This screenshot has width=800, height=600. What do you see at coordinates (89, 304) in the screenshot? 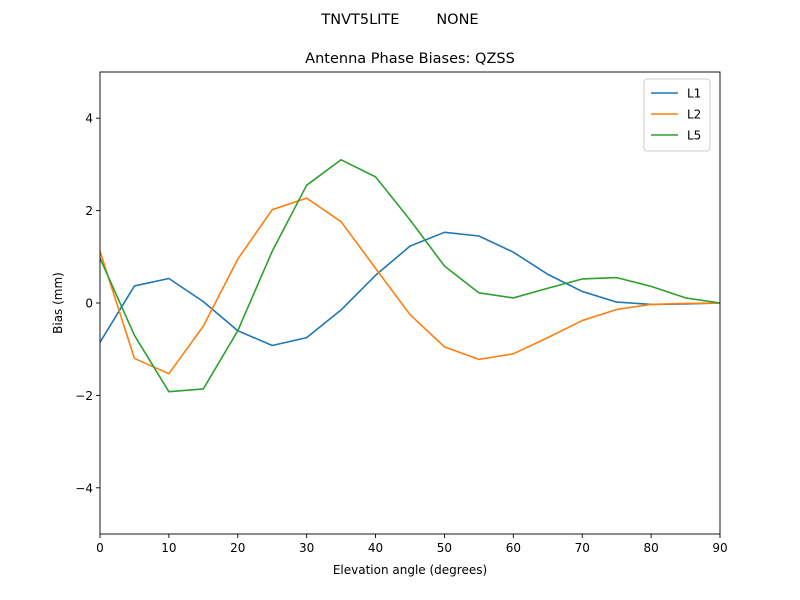
I see `y-tick-label: 0` at bounding box center [89, 304].